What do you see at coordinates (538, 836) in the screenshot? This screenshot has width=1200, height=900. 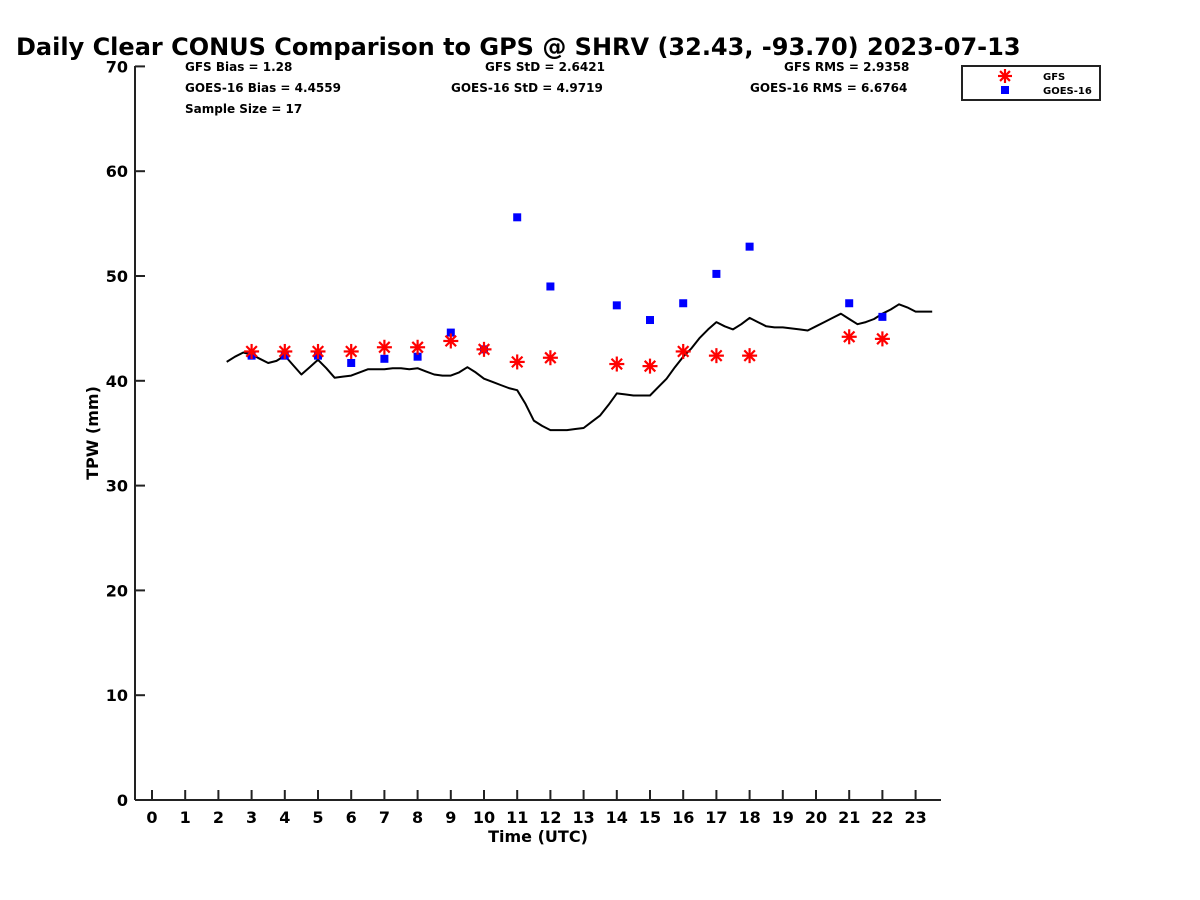 I see `x-axis-label: Time (UTC)` at bounding box center [538, 836].